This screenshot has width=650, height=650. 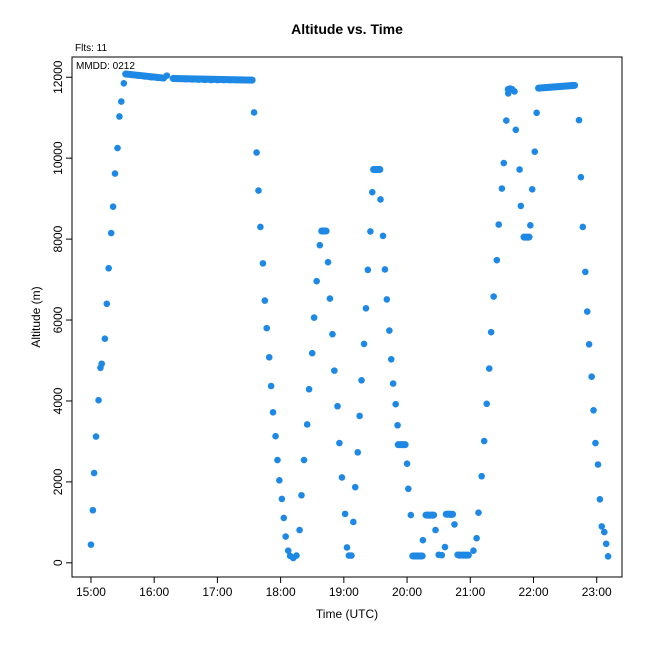 I want to click on y-tick-label: 2000, so click(x=58, y=481).